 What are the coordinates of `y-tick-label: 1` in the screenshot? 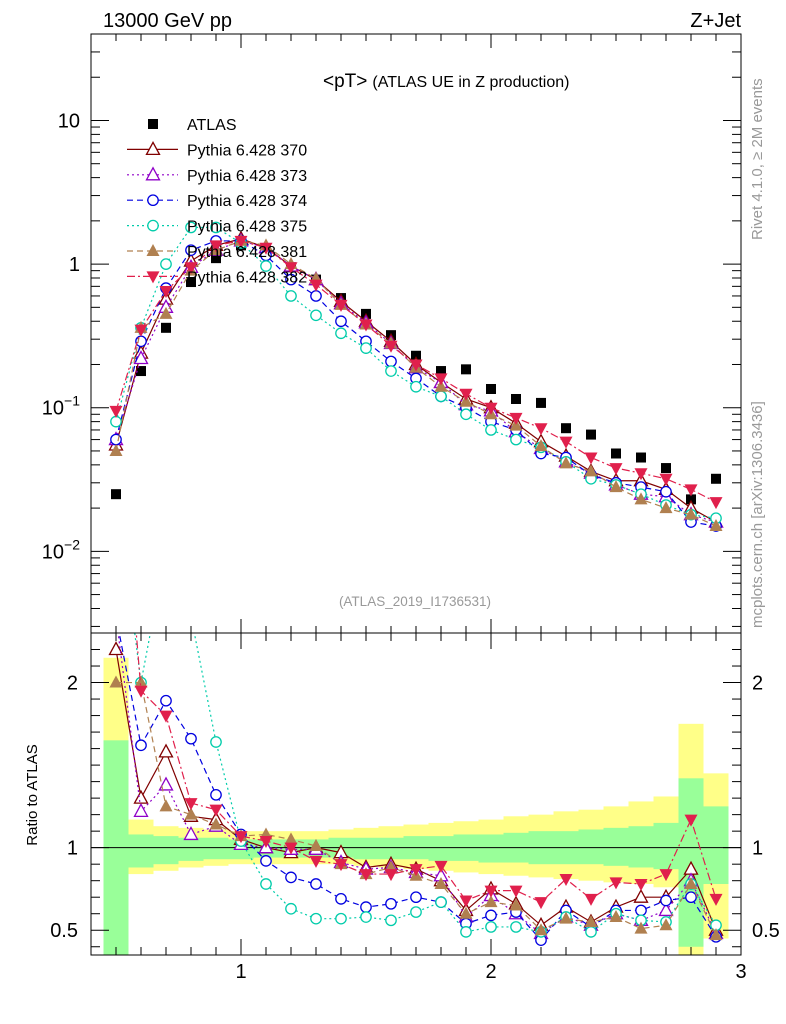 It's located at (74, 265).